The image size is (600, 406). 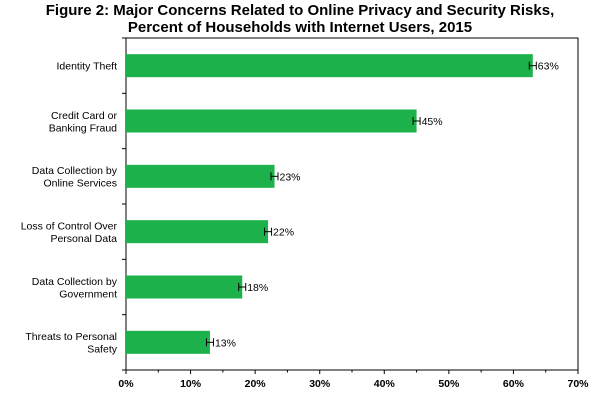 I want to click on category-label: Government, so click(x=88, y=294).